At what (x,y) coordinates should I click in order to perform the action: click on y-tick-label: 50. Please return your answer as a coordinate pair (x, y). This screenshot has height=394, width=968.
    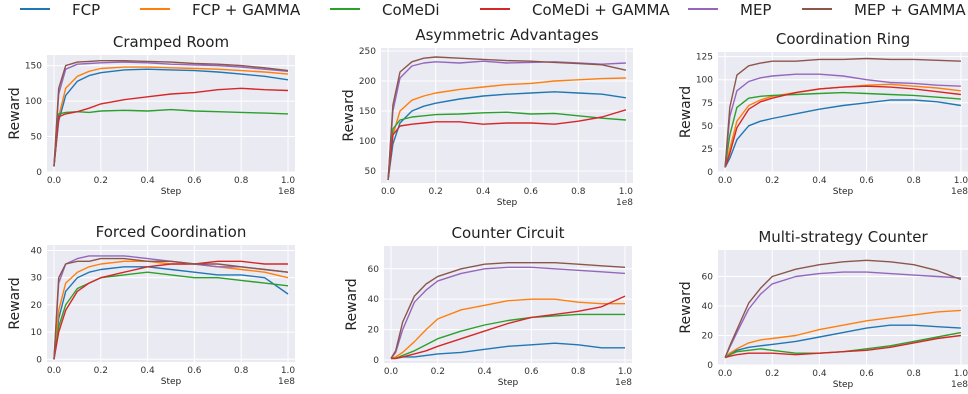
    Looking at the image, I should click on (371, 172).